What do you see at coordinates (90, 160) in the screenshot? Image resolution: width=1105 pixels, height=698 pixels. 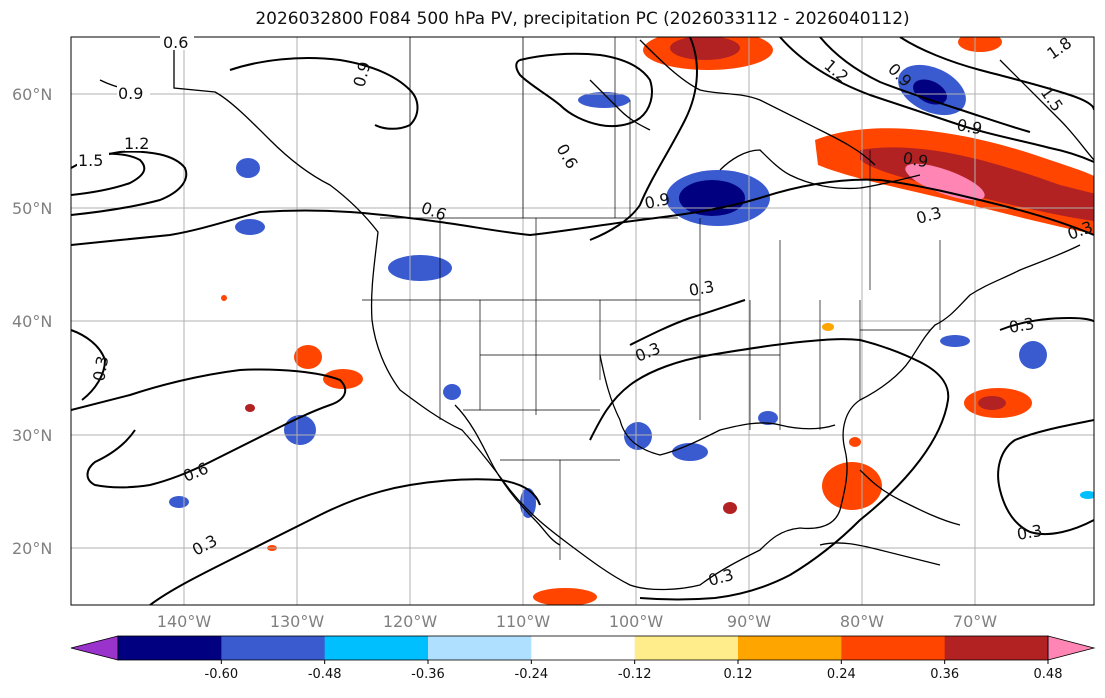 I see `contour-label: 1.5` at bounding box center [90, 160].